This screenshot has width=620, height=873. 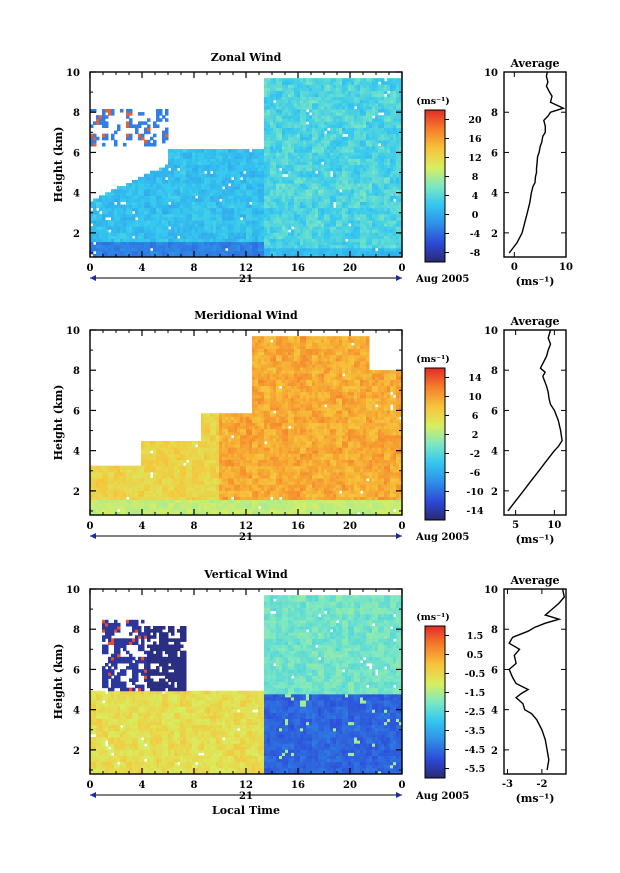 I want to click on panel1-x-tick-label: 16, so click(x=298, y=268).